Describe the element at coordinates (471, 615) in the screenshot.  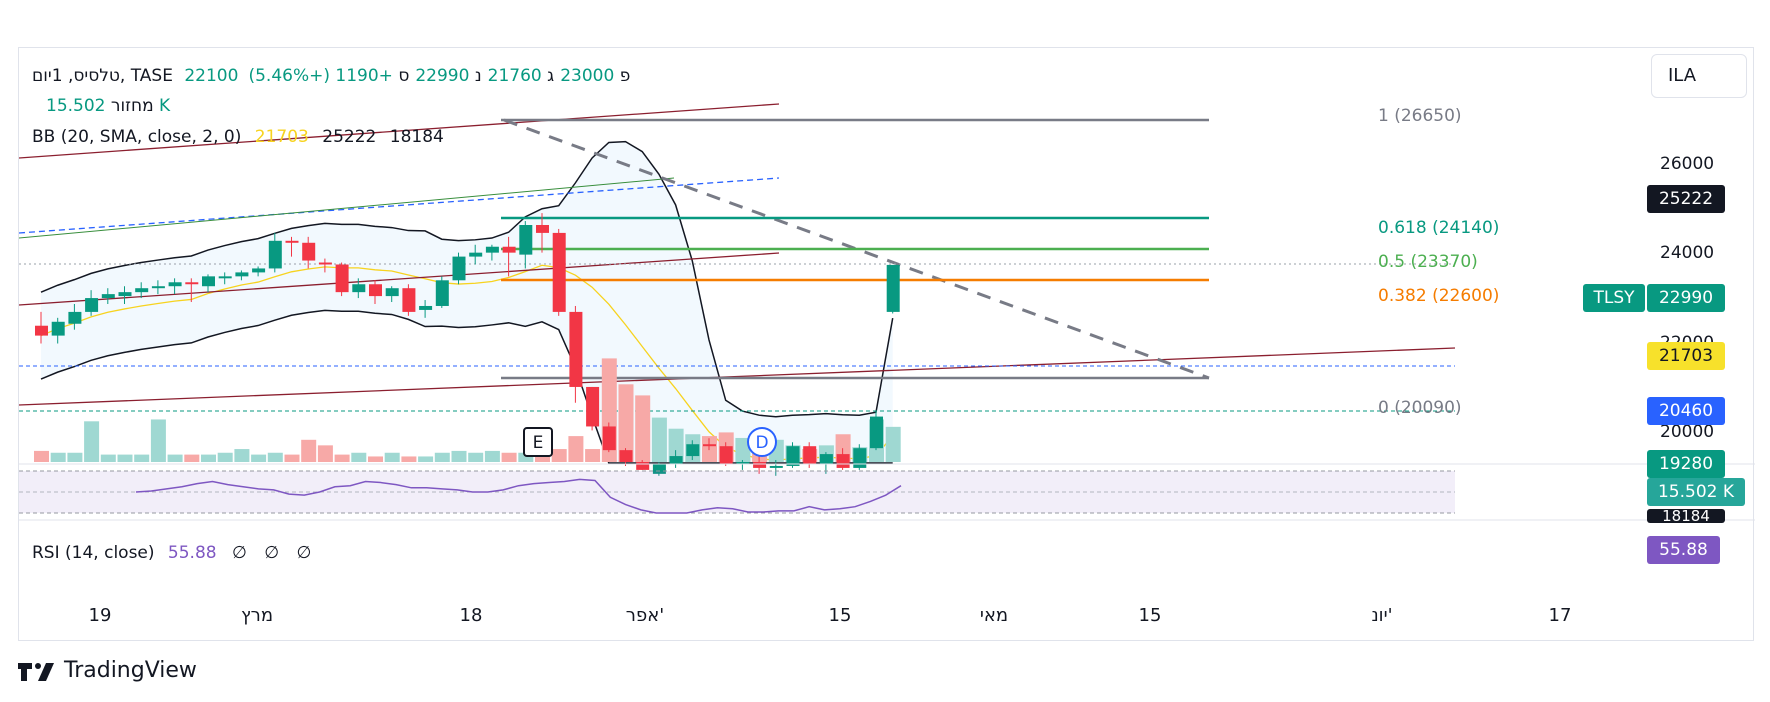
I see `time-tick: 18` at that location.